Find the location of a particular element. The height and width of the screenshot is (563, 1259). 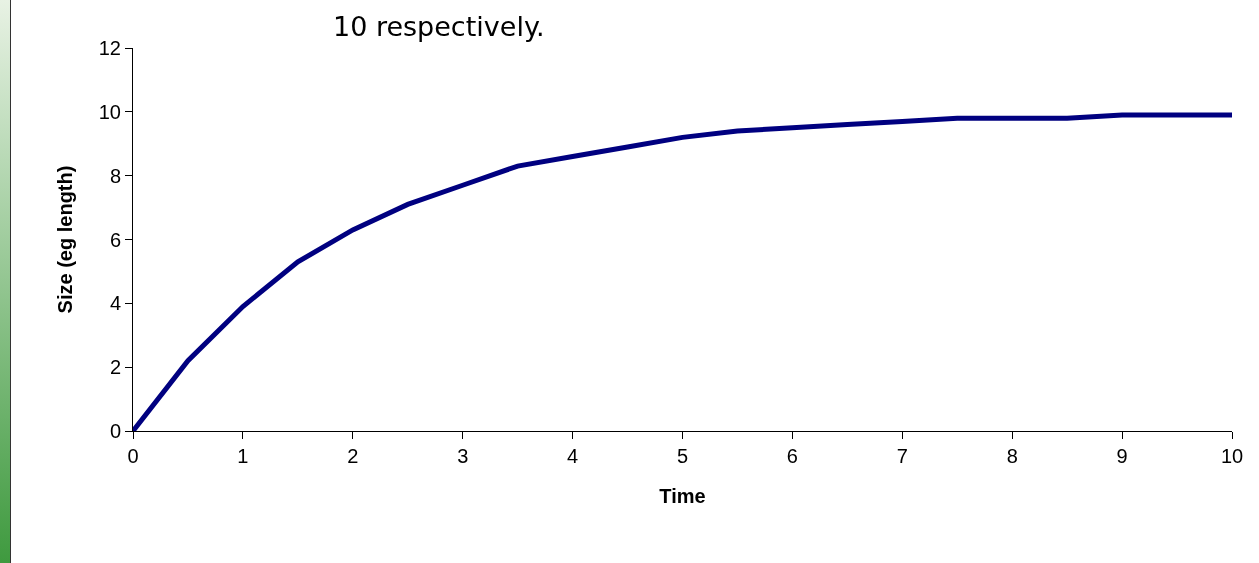

x-axis-title: Time is located at coordinates (682, 495).